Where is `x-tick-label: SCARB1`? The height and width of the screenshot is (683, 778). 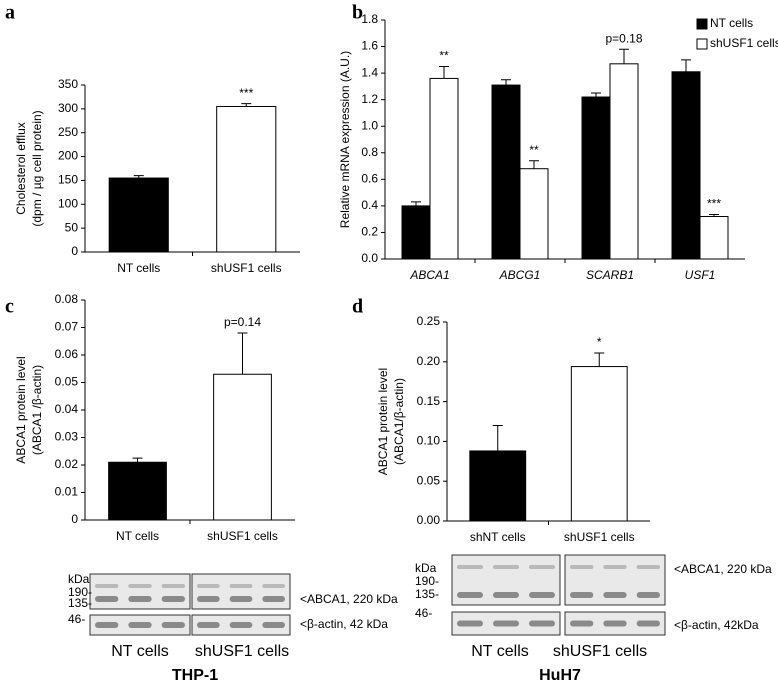
x-tick-label: SCARB1 is located at coordinates (610, 275).